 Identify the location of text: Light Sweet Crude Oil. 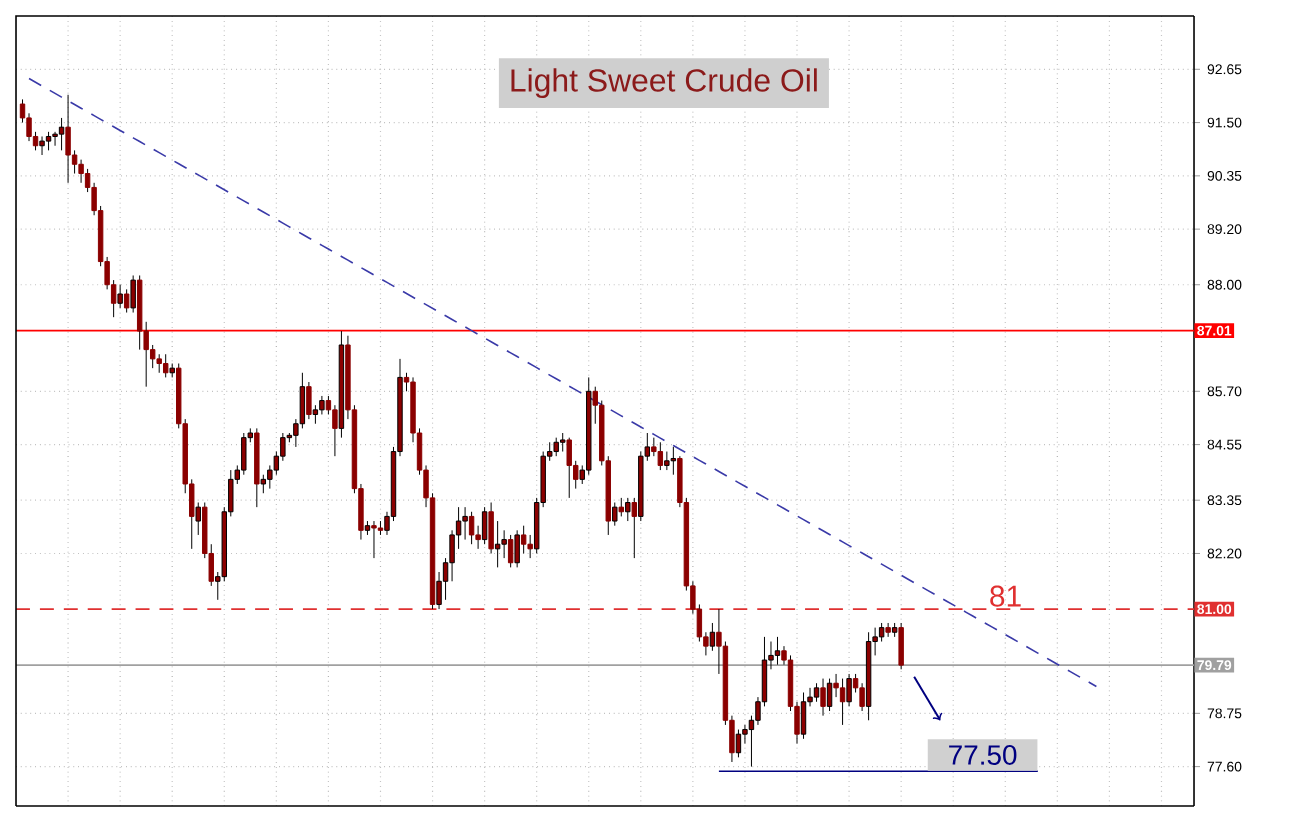
(664, 83).